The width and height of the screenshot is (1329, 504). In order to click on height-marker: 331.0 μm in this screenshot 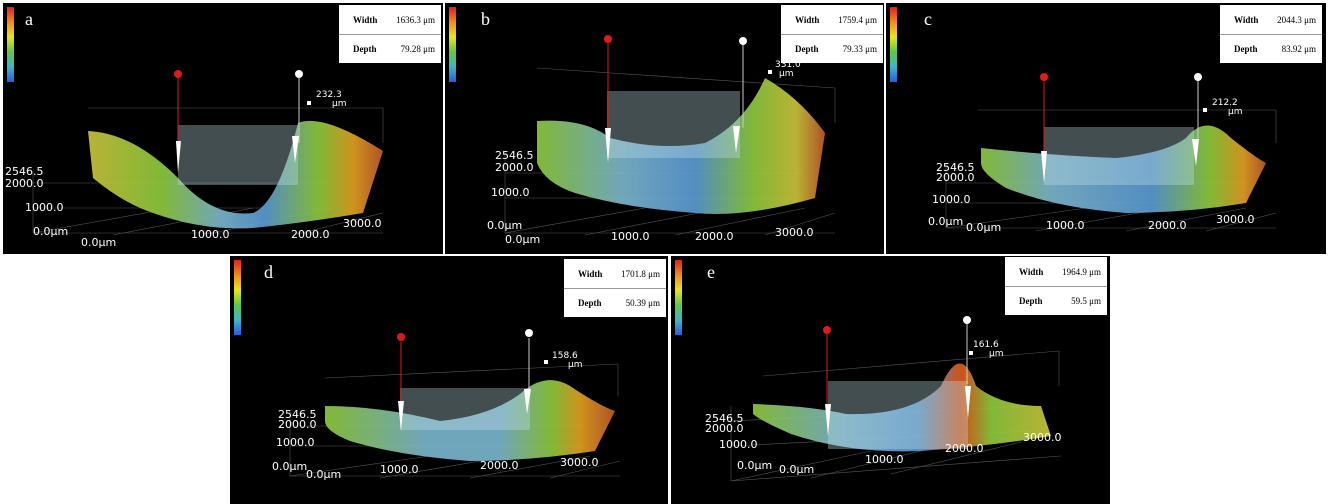, I will do `click(788, 69)`.